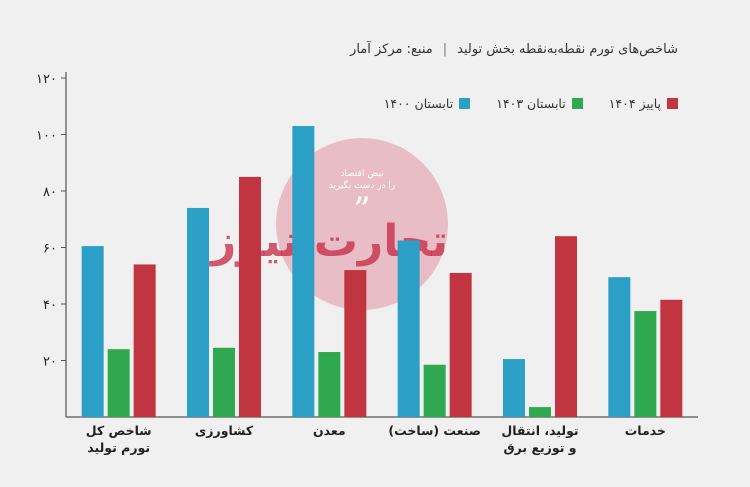  Describe the element at coordinates (567, 49) in the screenshot. I see `chart-title-text: شاخص‌های تورم نقطه‌به‌نقطه بخش تولید` at that location.